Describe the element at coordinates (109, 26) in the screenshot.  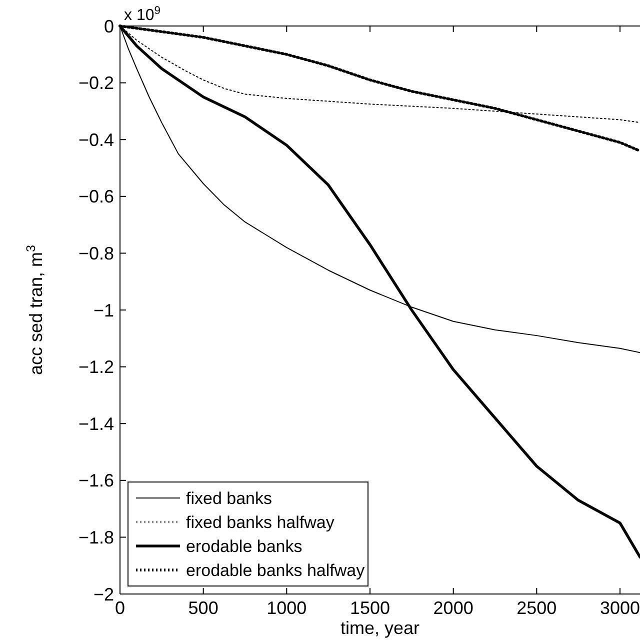
I see `y-tick-label: 0` at that location.